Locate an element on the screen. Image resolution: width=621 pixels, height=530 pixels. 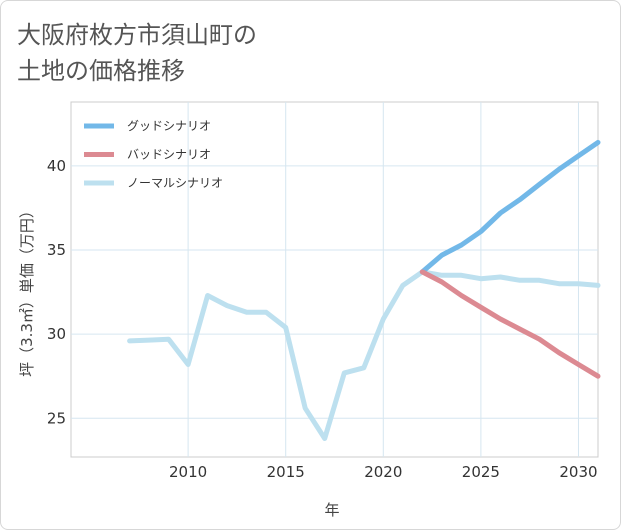
y-tick-label-35: 35 is located at coordinates (56, 250).